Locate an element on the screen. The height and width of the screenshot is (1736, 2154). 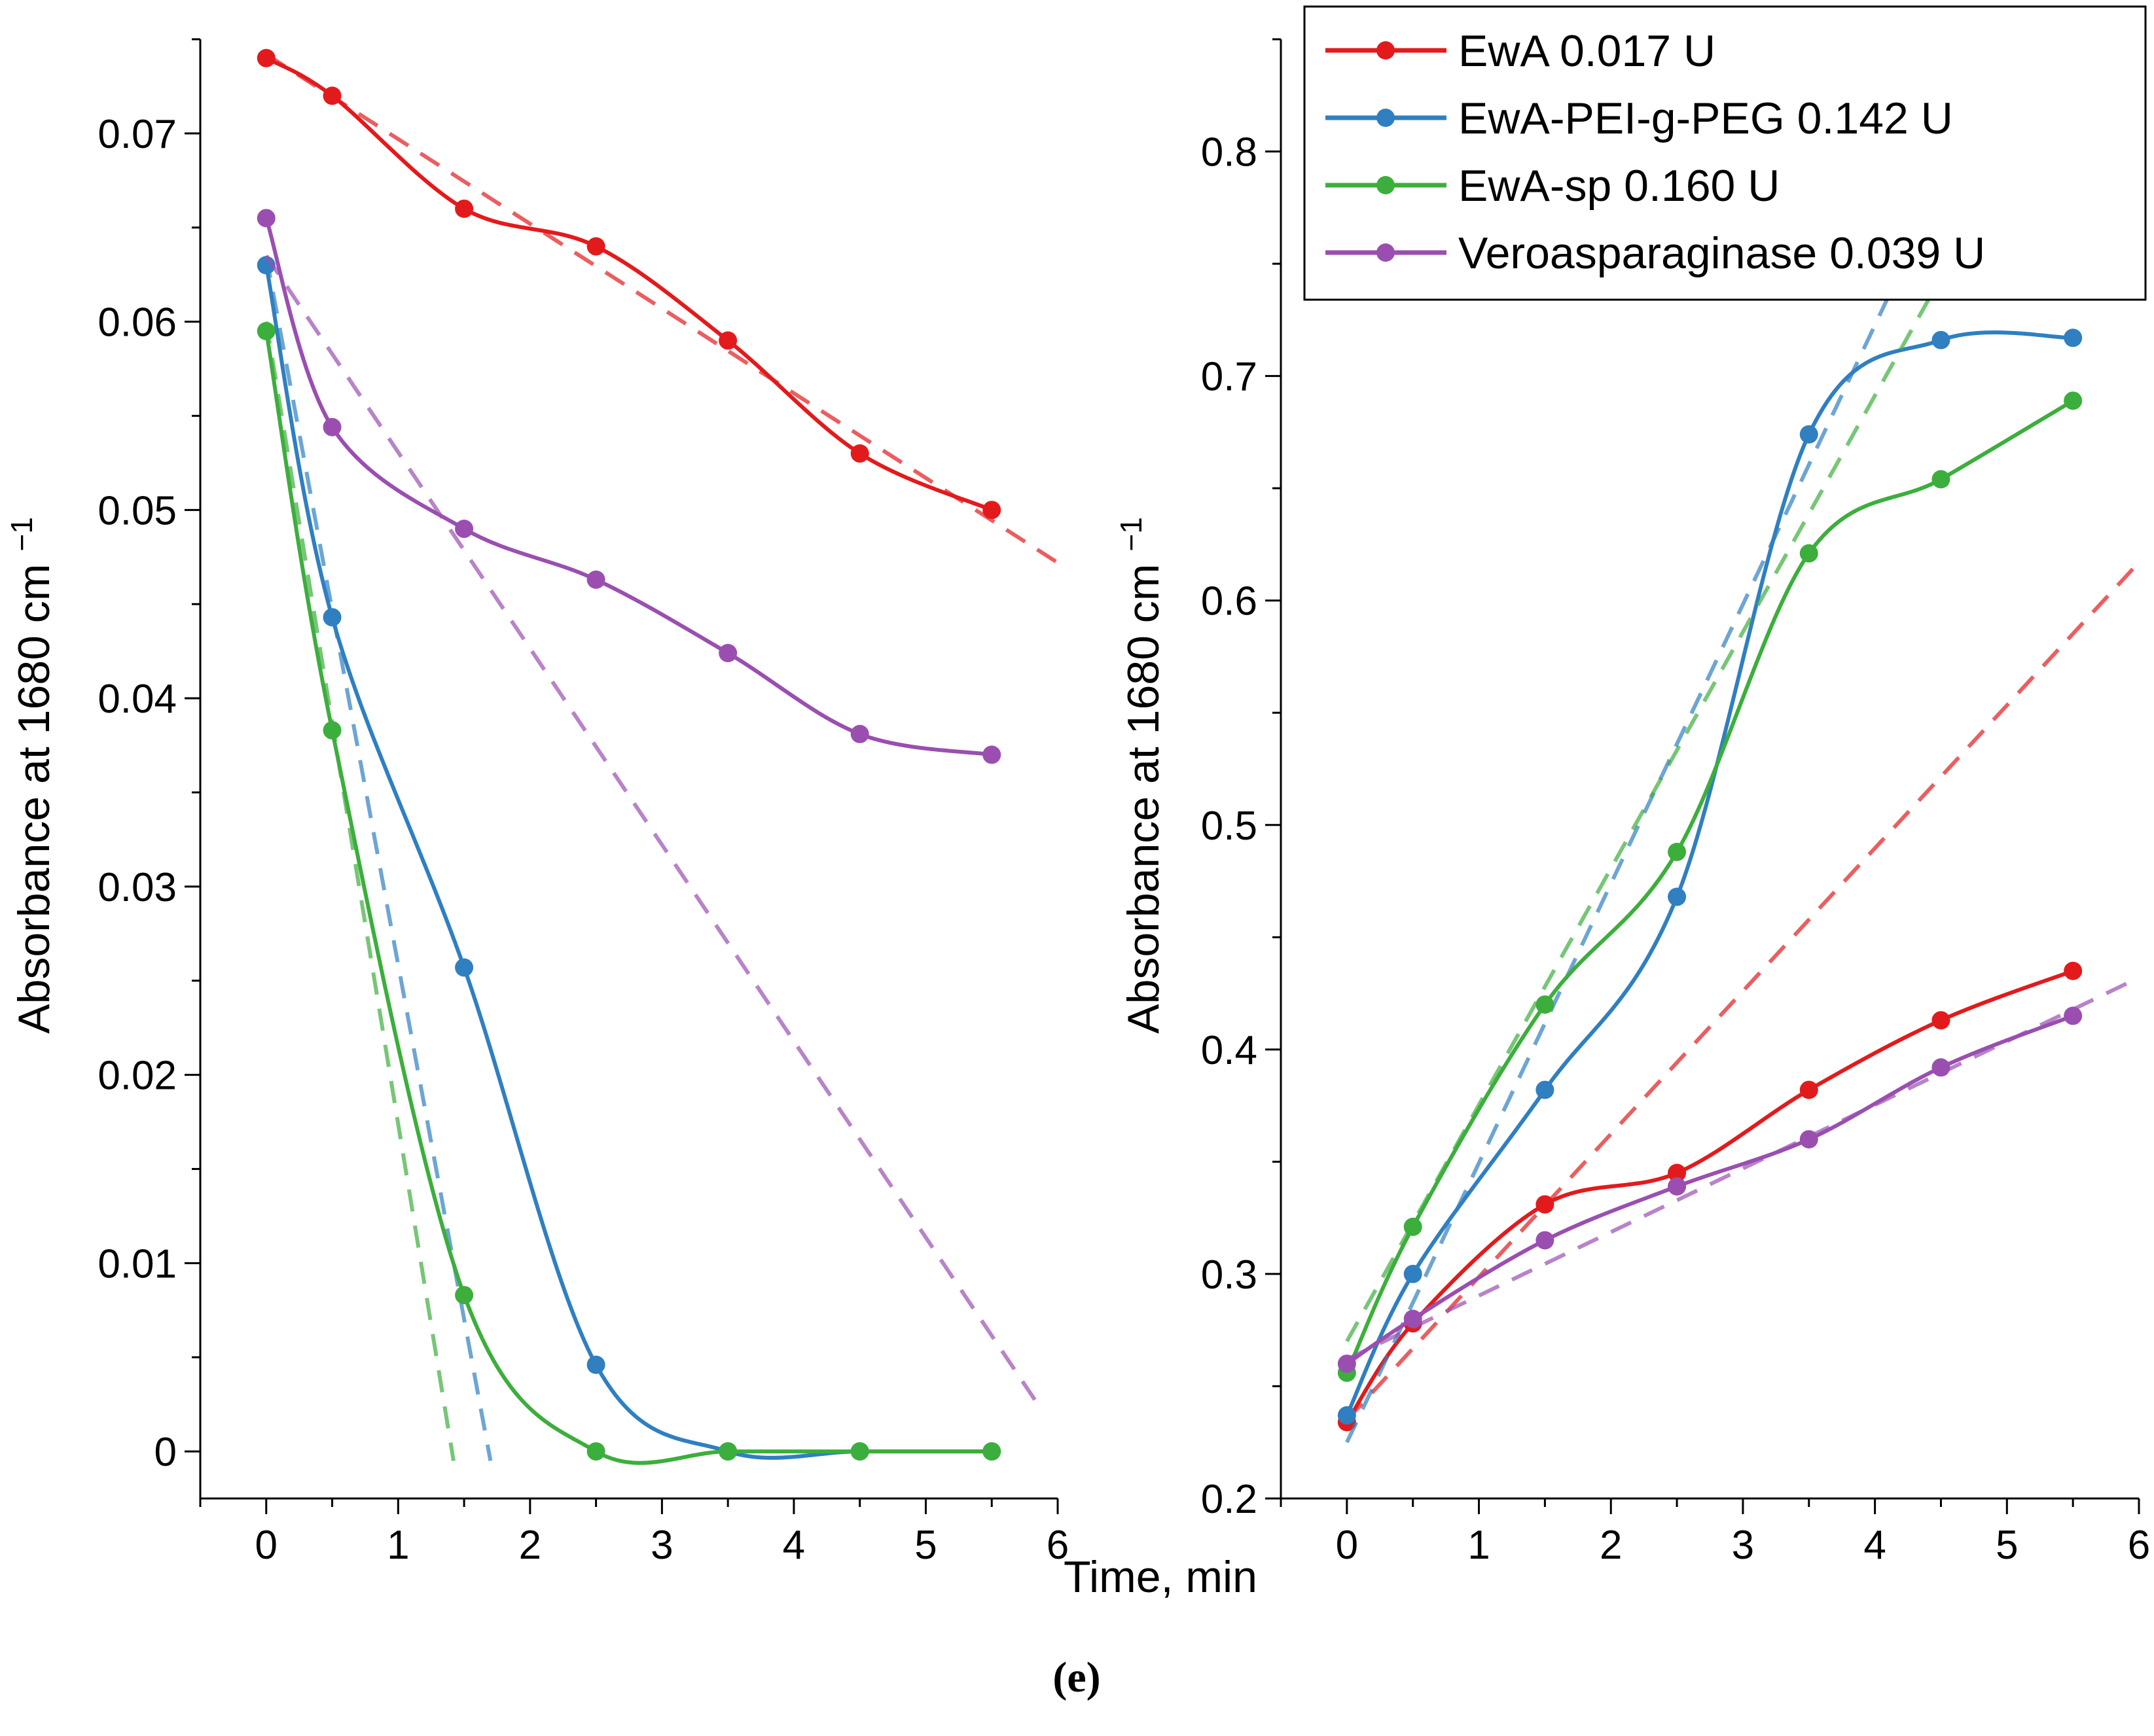
right-x-tick-label: 2 is located at coordinates (1611, 1545).